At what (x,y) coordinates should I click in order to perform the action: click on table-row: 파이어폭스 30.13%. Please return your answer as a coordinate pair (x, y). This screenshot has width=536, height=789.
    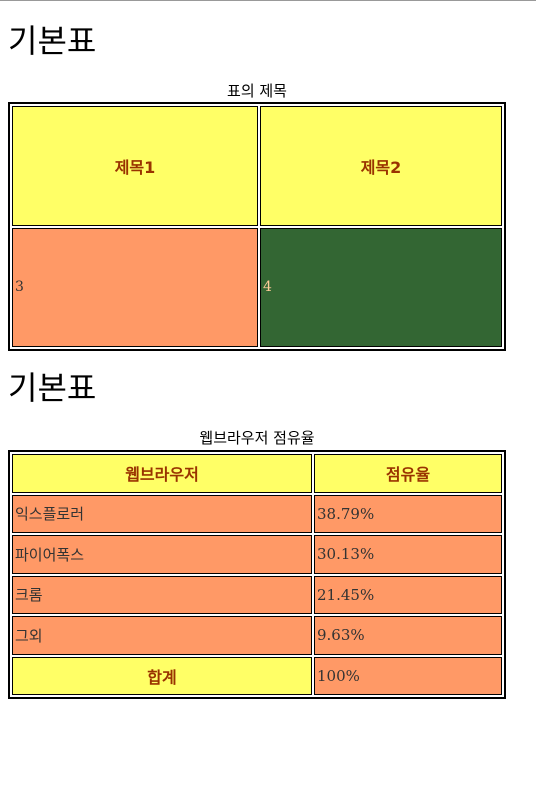
    Looking at the image, I should click on (257, 554).